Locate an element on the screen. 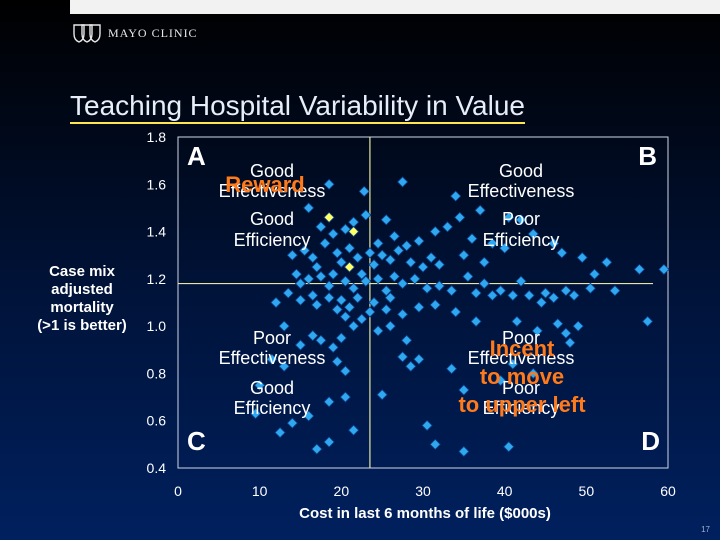  reward-callout: Reward is located at coordinates (264, 184).